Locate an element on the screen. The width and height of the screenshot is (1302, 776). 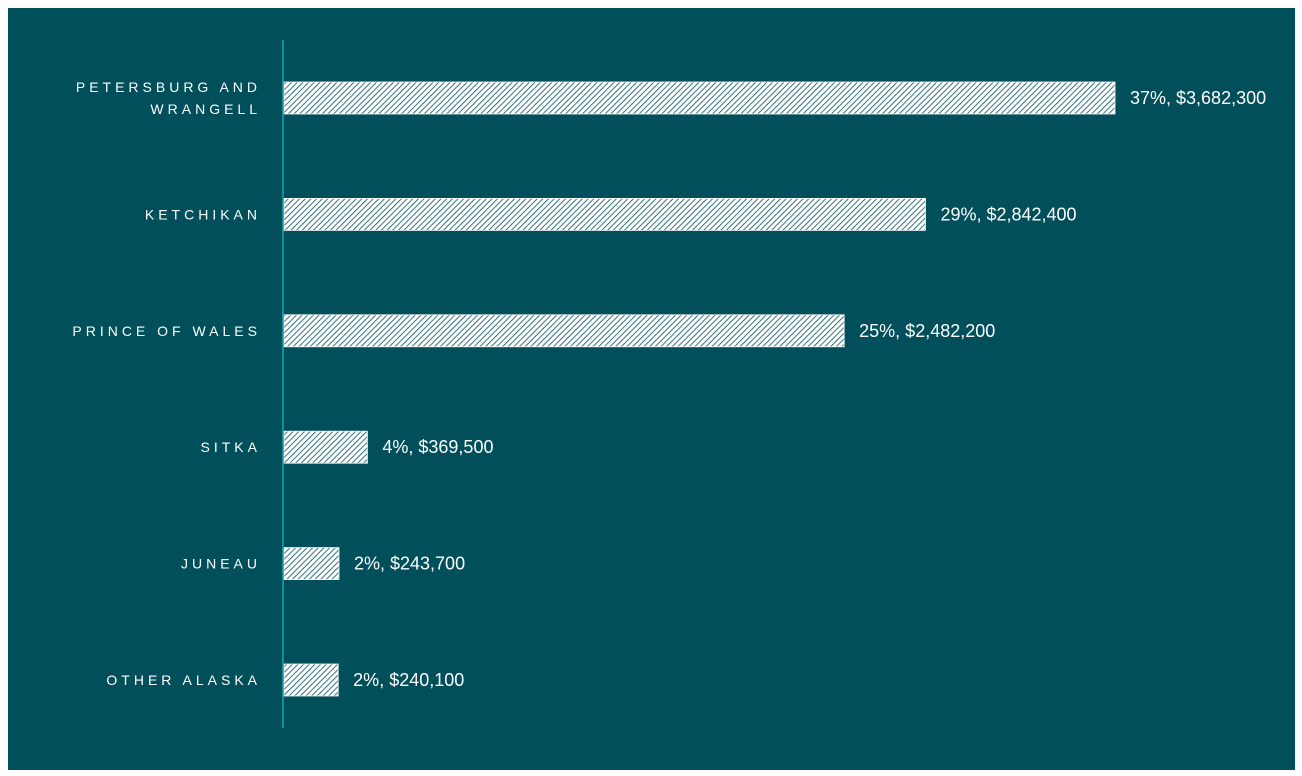
category-label: OTHER ALASKA is located at coordinates (183, 680).